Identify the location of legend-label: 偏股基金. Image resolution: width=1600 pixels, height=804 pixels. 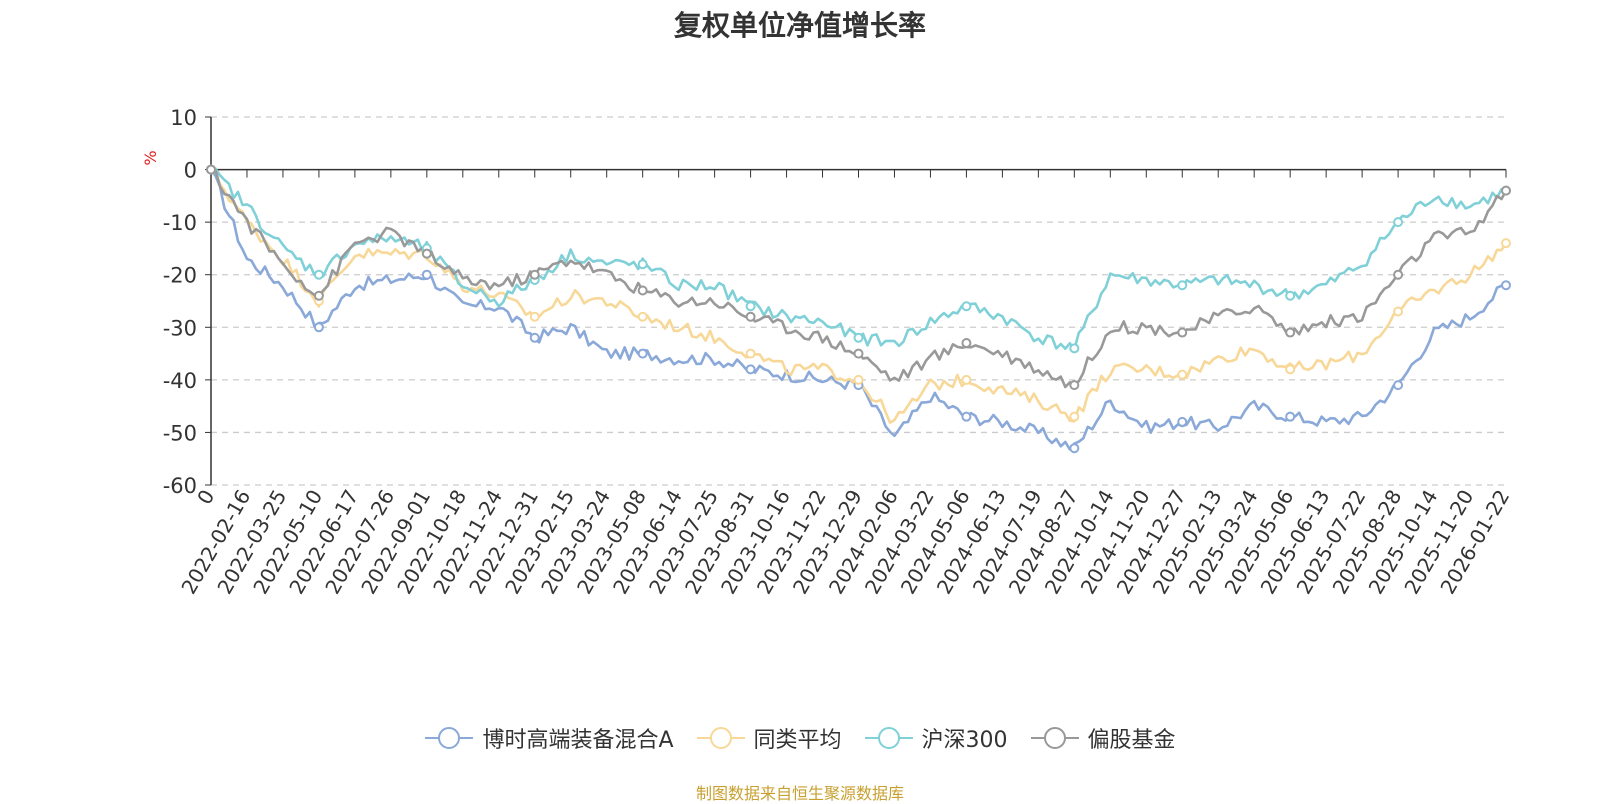
(1131, 740).